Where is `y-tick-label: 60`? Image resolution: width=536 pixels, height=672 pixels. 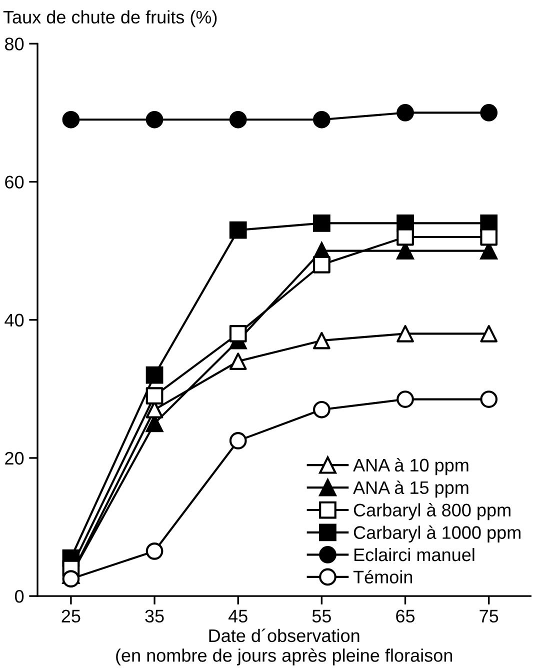
y-tick-label: 60 is located at coordinates (14, 182).